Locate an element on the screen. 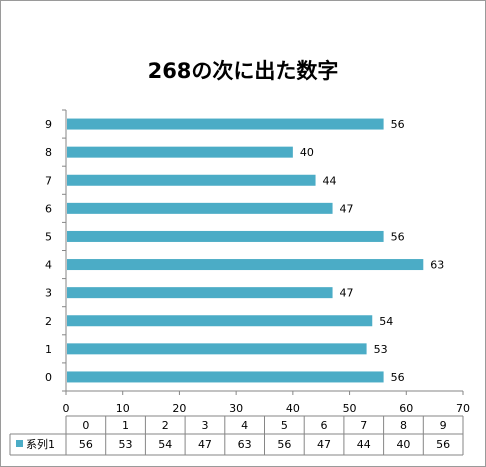 This screenshot has width=486, height=467. table-value-9: 56 is located at coordinates (443, 444).